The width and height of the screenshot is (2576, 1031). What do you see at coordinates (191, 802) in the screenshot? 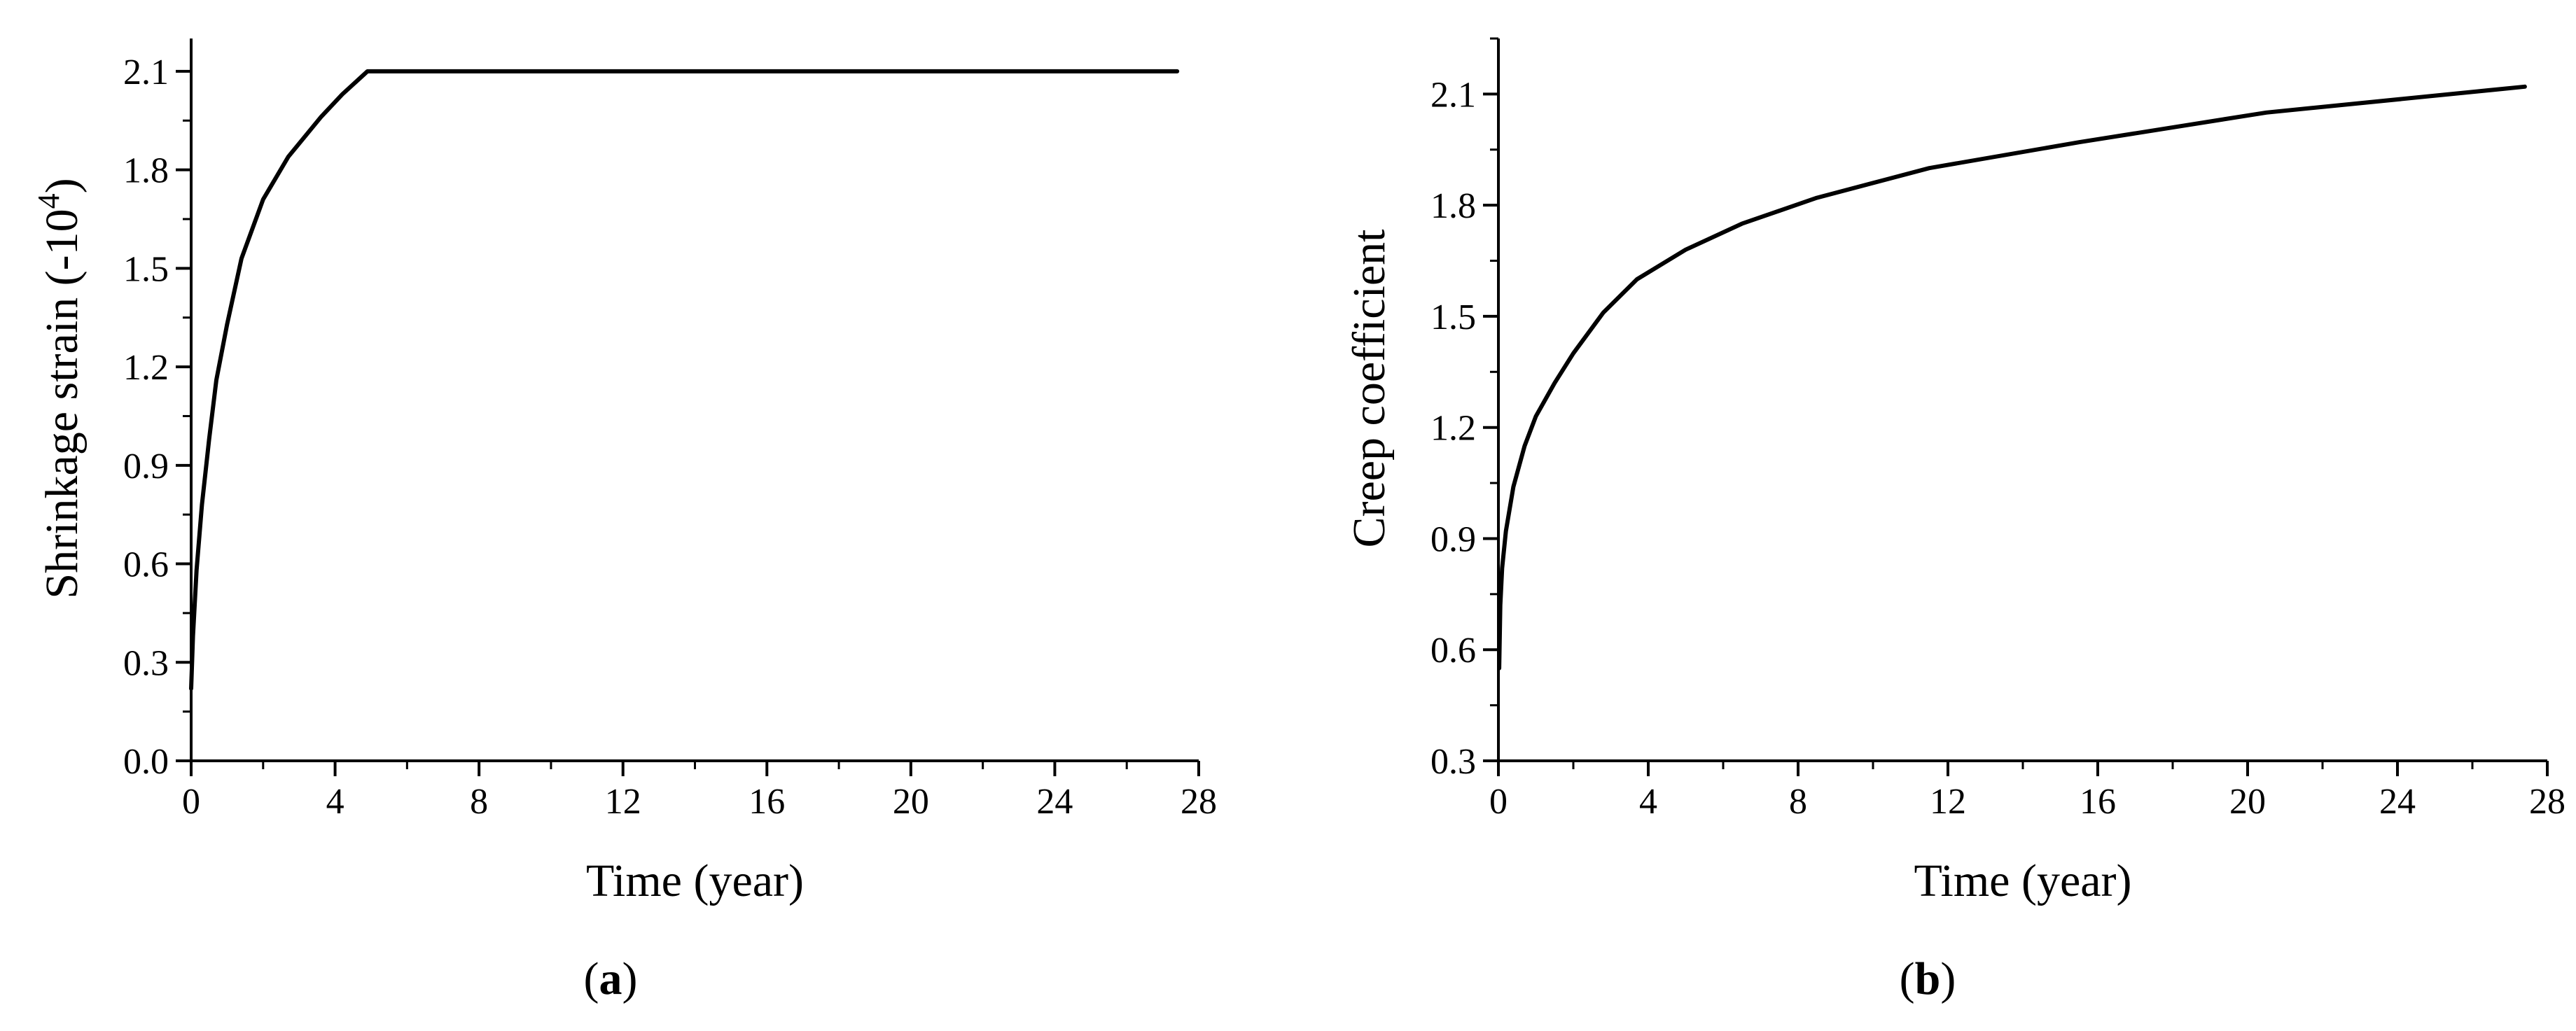
I see `a-x-tick-label: 0` at bounding box center [191, 802].